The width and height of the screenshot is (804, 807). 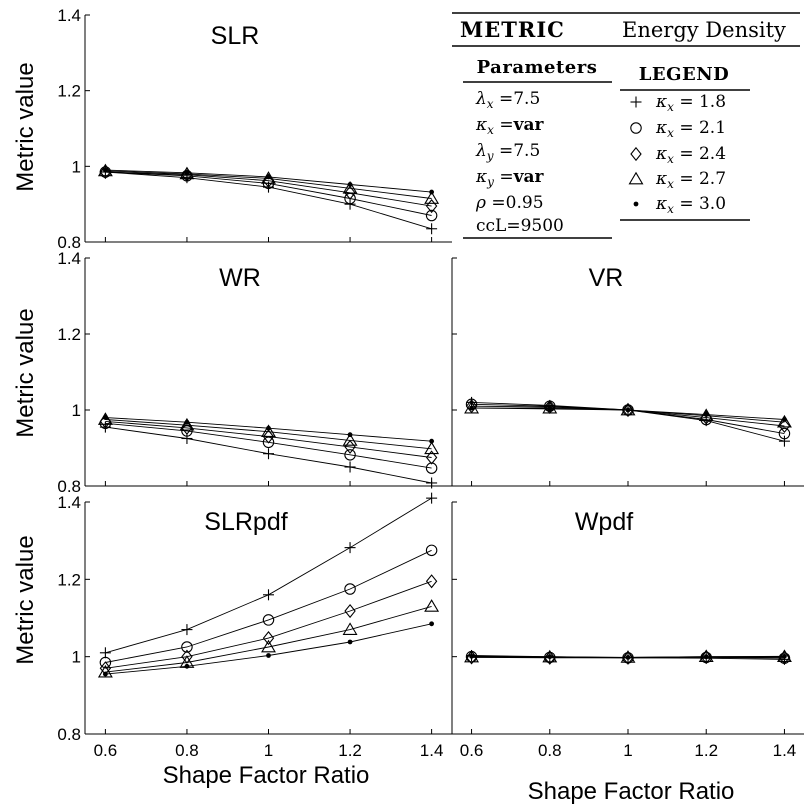 I want to click on metric-header-value: Energy Density, so click(x=704, y=30).